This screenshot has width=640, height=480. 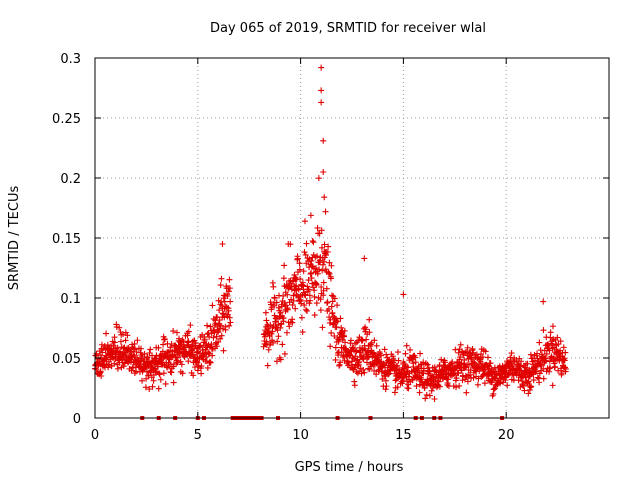 I want to click on y-tick-label: 0.15, so click(x=66, y=239).